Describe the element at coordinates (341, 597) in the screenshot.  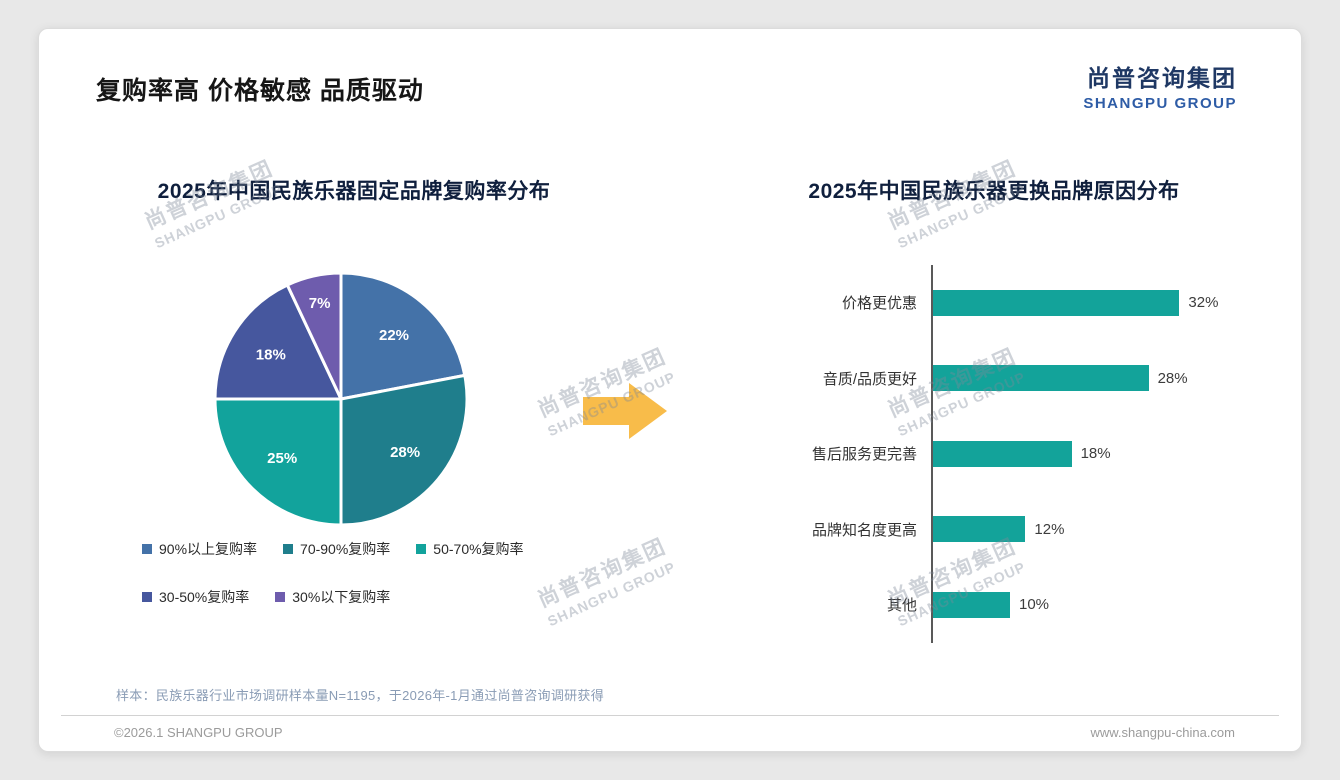
I see `legend-label: 30%以下复购率` at that location.